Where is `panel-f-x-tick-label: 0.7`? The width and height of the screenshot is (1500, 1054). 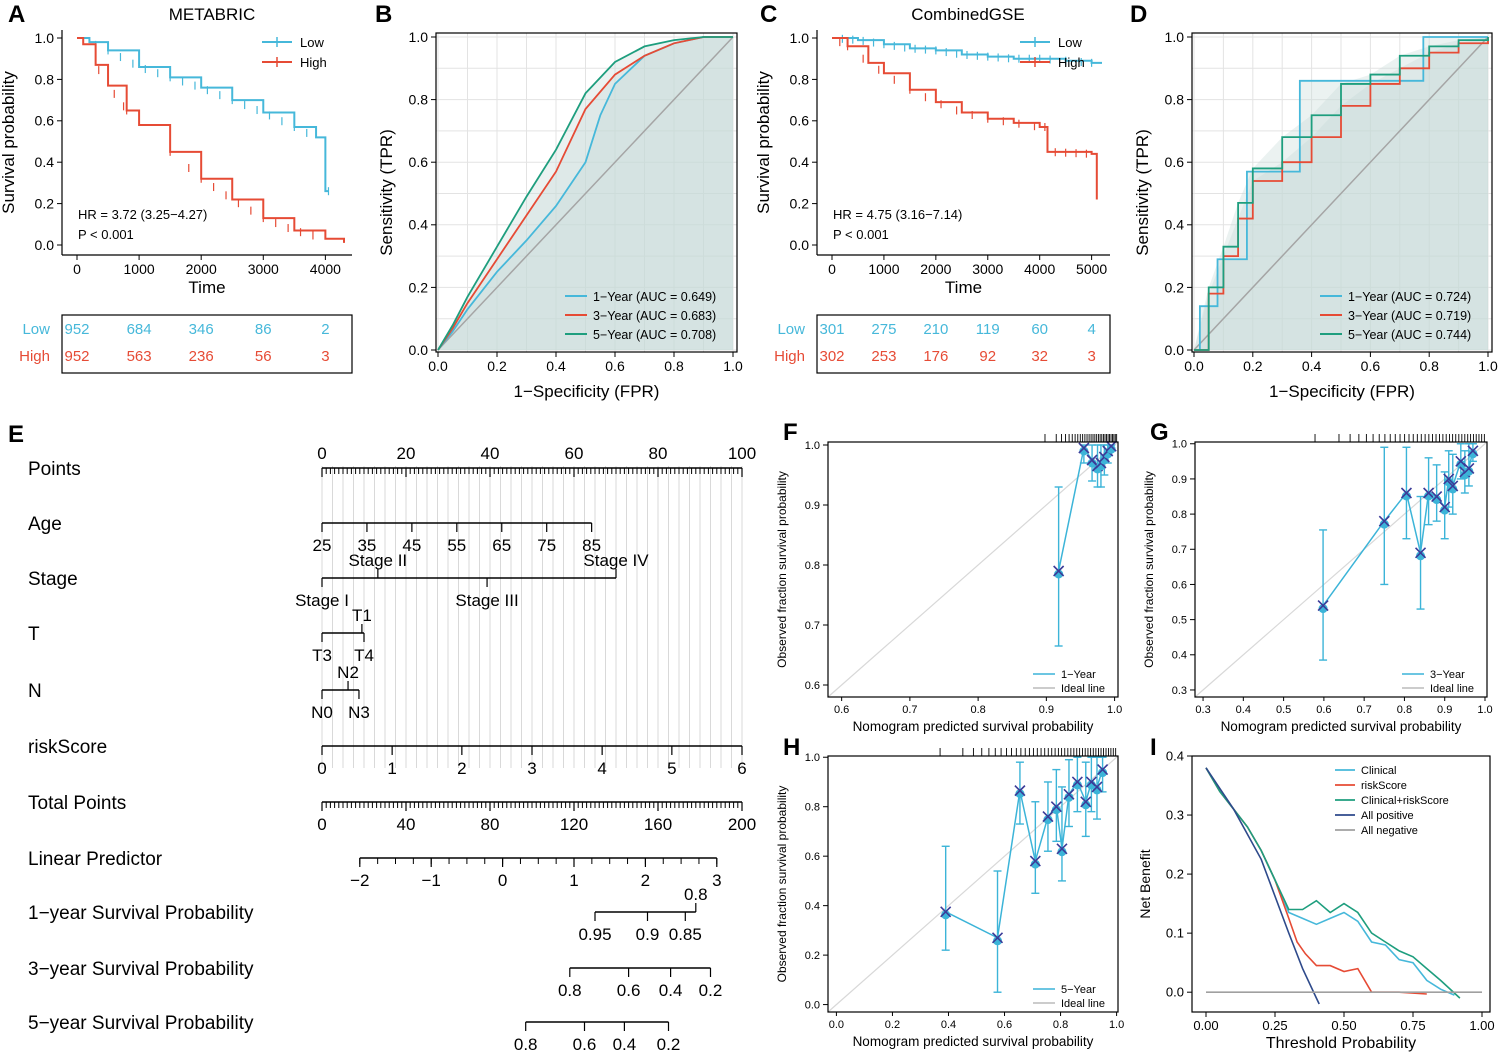
panel-f-x-tick-label: 0.7 is located at coordinates (909, 710).